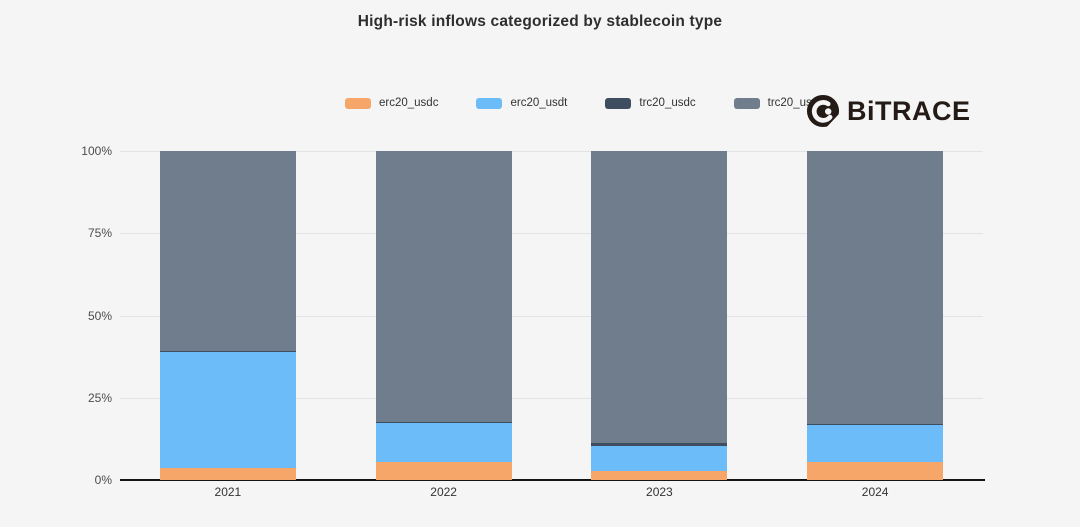 Image resolution: width=1080 pixels, height=527 pixels. I want to click on bar-segment-2023-erc20_usdc, so click(659, 475).